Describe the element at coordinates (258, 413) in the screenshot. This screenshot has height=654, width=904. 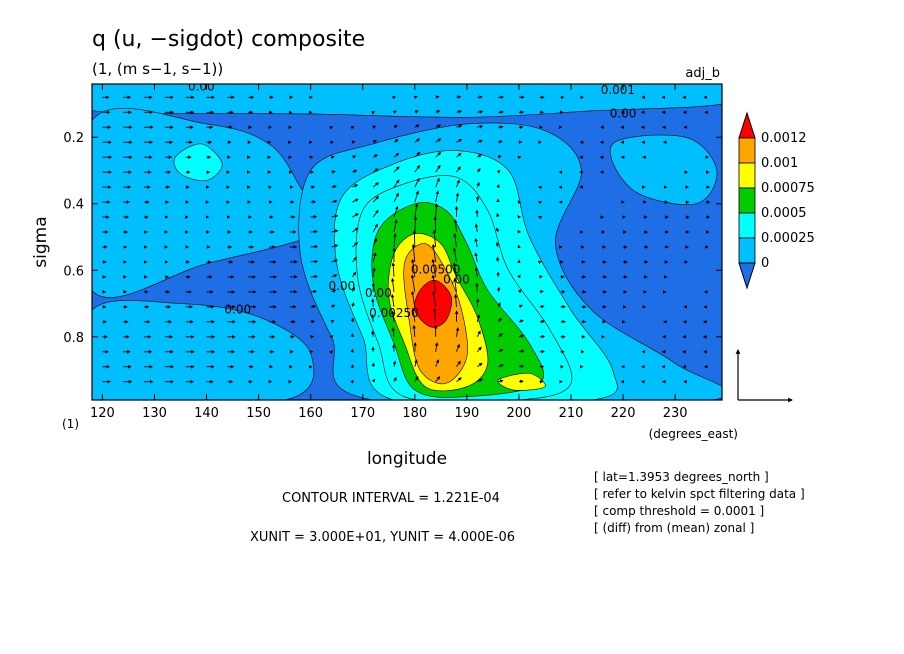
I see `x-tick-label: 150` at that location.